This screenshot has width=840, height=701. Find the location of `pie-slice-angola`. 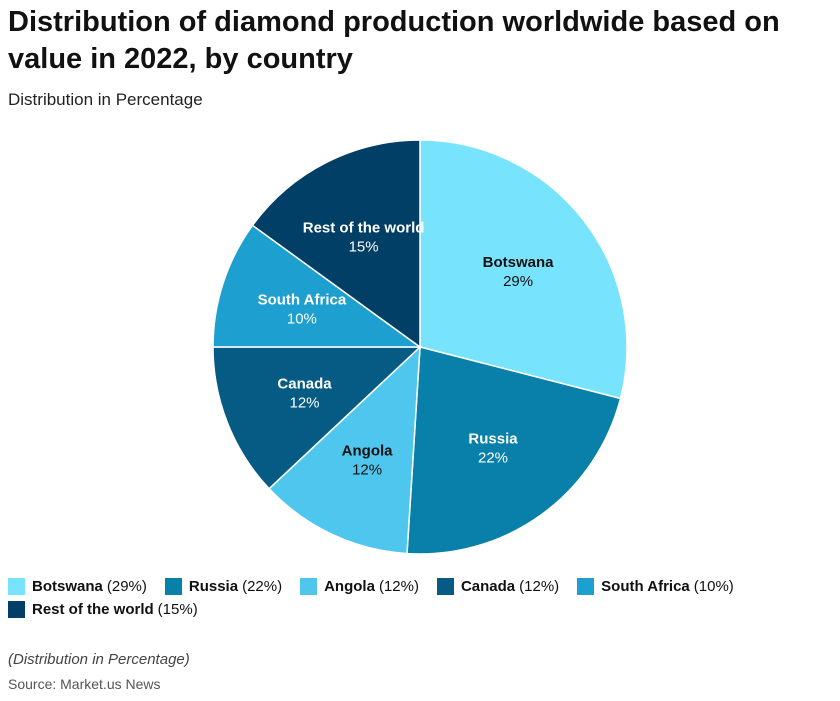

pie-slice-angola is located at coordinates (344, 450).